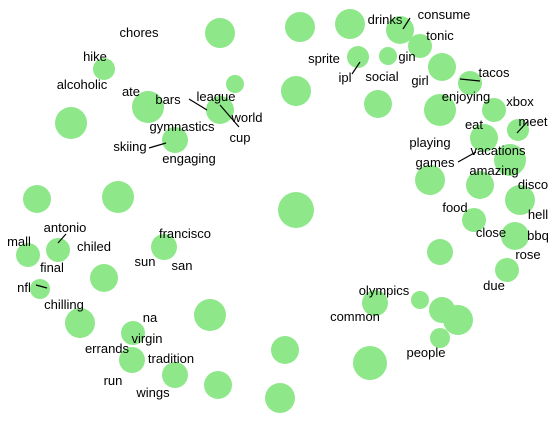 This screenshot has width=555, height=424. Describe the element at coordinates (64, 304) in the screenshot. I see `word-label: chilling` at that location.